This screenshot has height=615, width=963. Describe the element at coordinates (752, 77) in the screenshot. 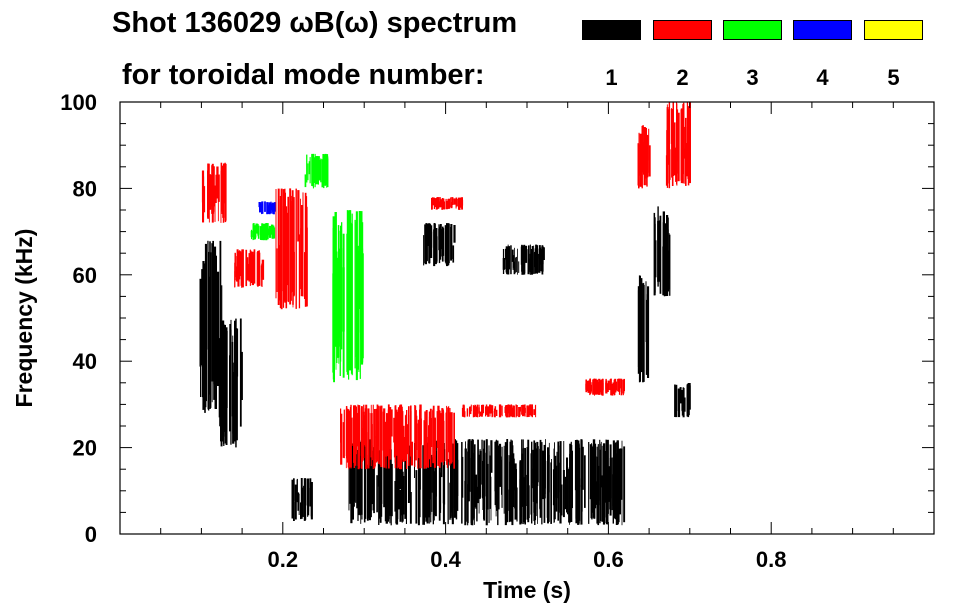

I see `legend-label-3: 3` at that location.